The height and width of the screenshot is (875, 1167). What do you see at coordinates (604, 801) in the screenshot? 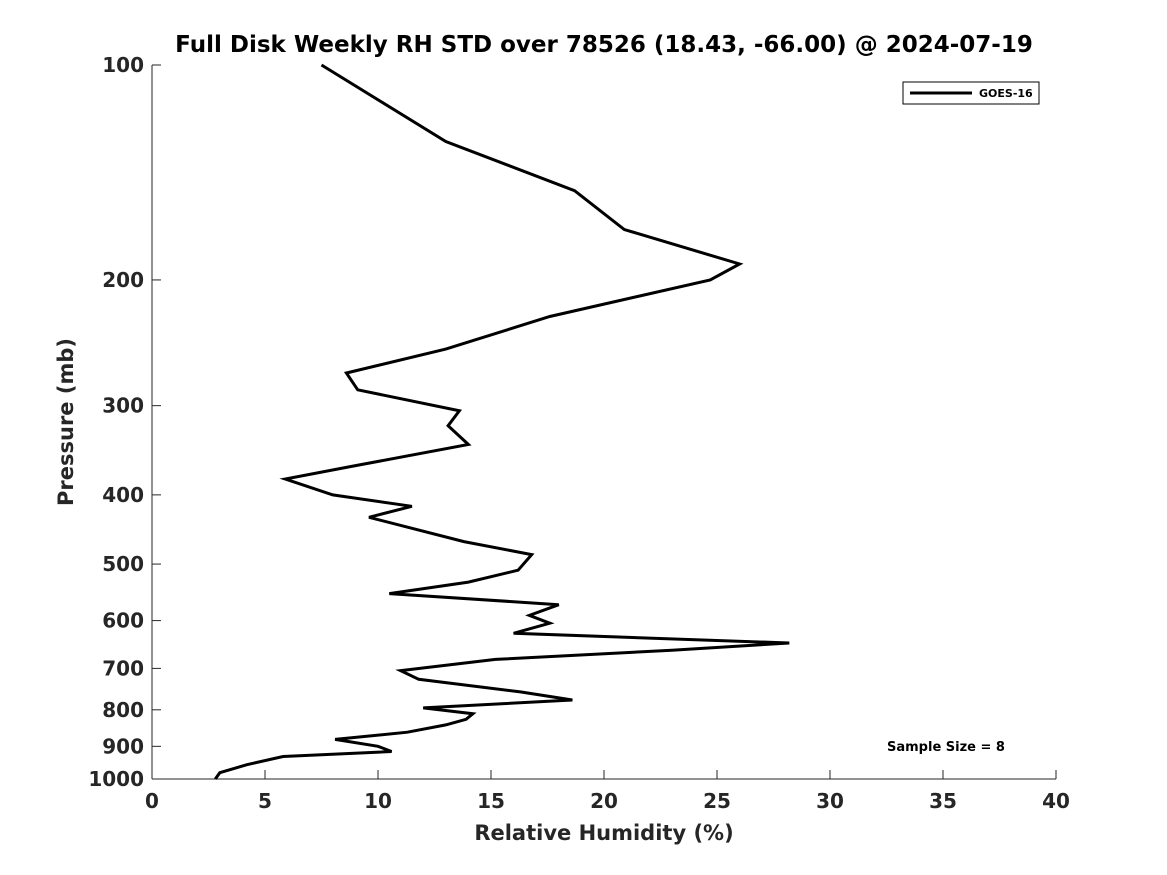
I see `x-tick-label: 20` at bounding box center [604, 801].